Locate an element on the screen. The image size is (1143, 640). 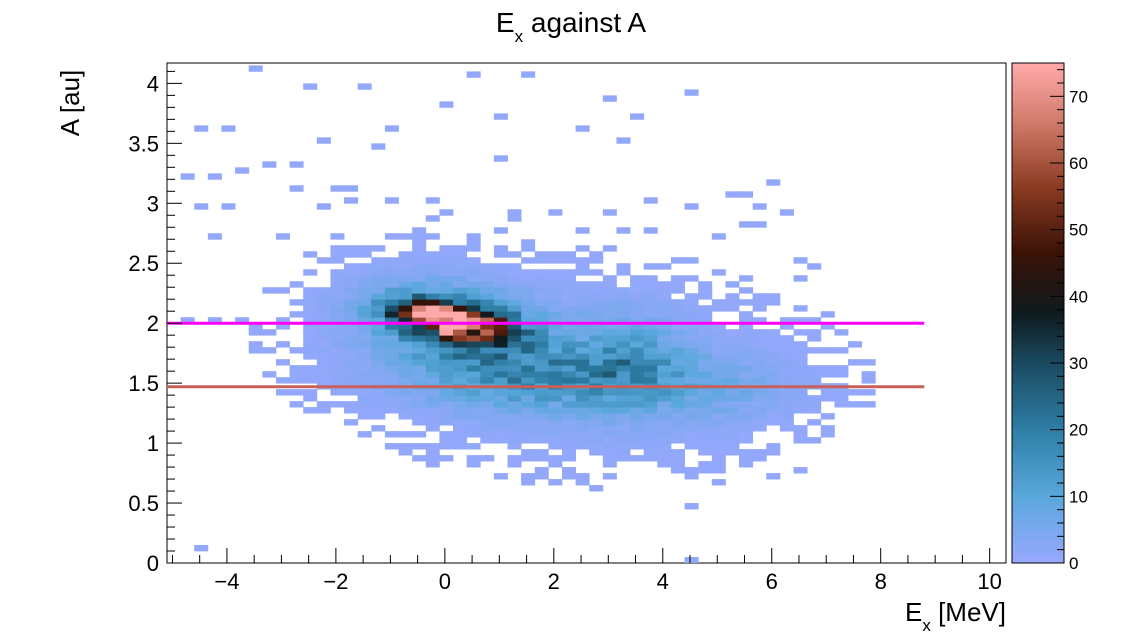
z-tick-label: 30 is located at coordinates (1078, 363).